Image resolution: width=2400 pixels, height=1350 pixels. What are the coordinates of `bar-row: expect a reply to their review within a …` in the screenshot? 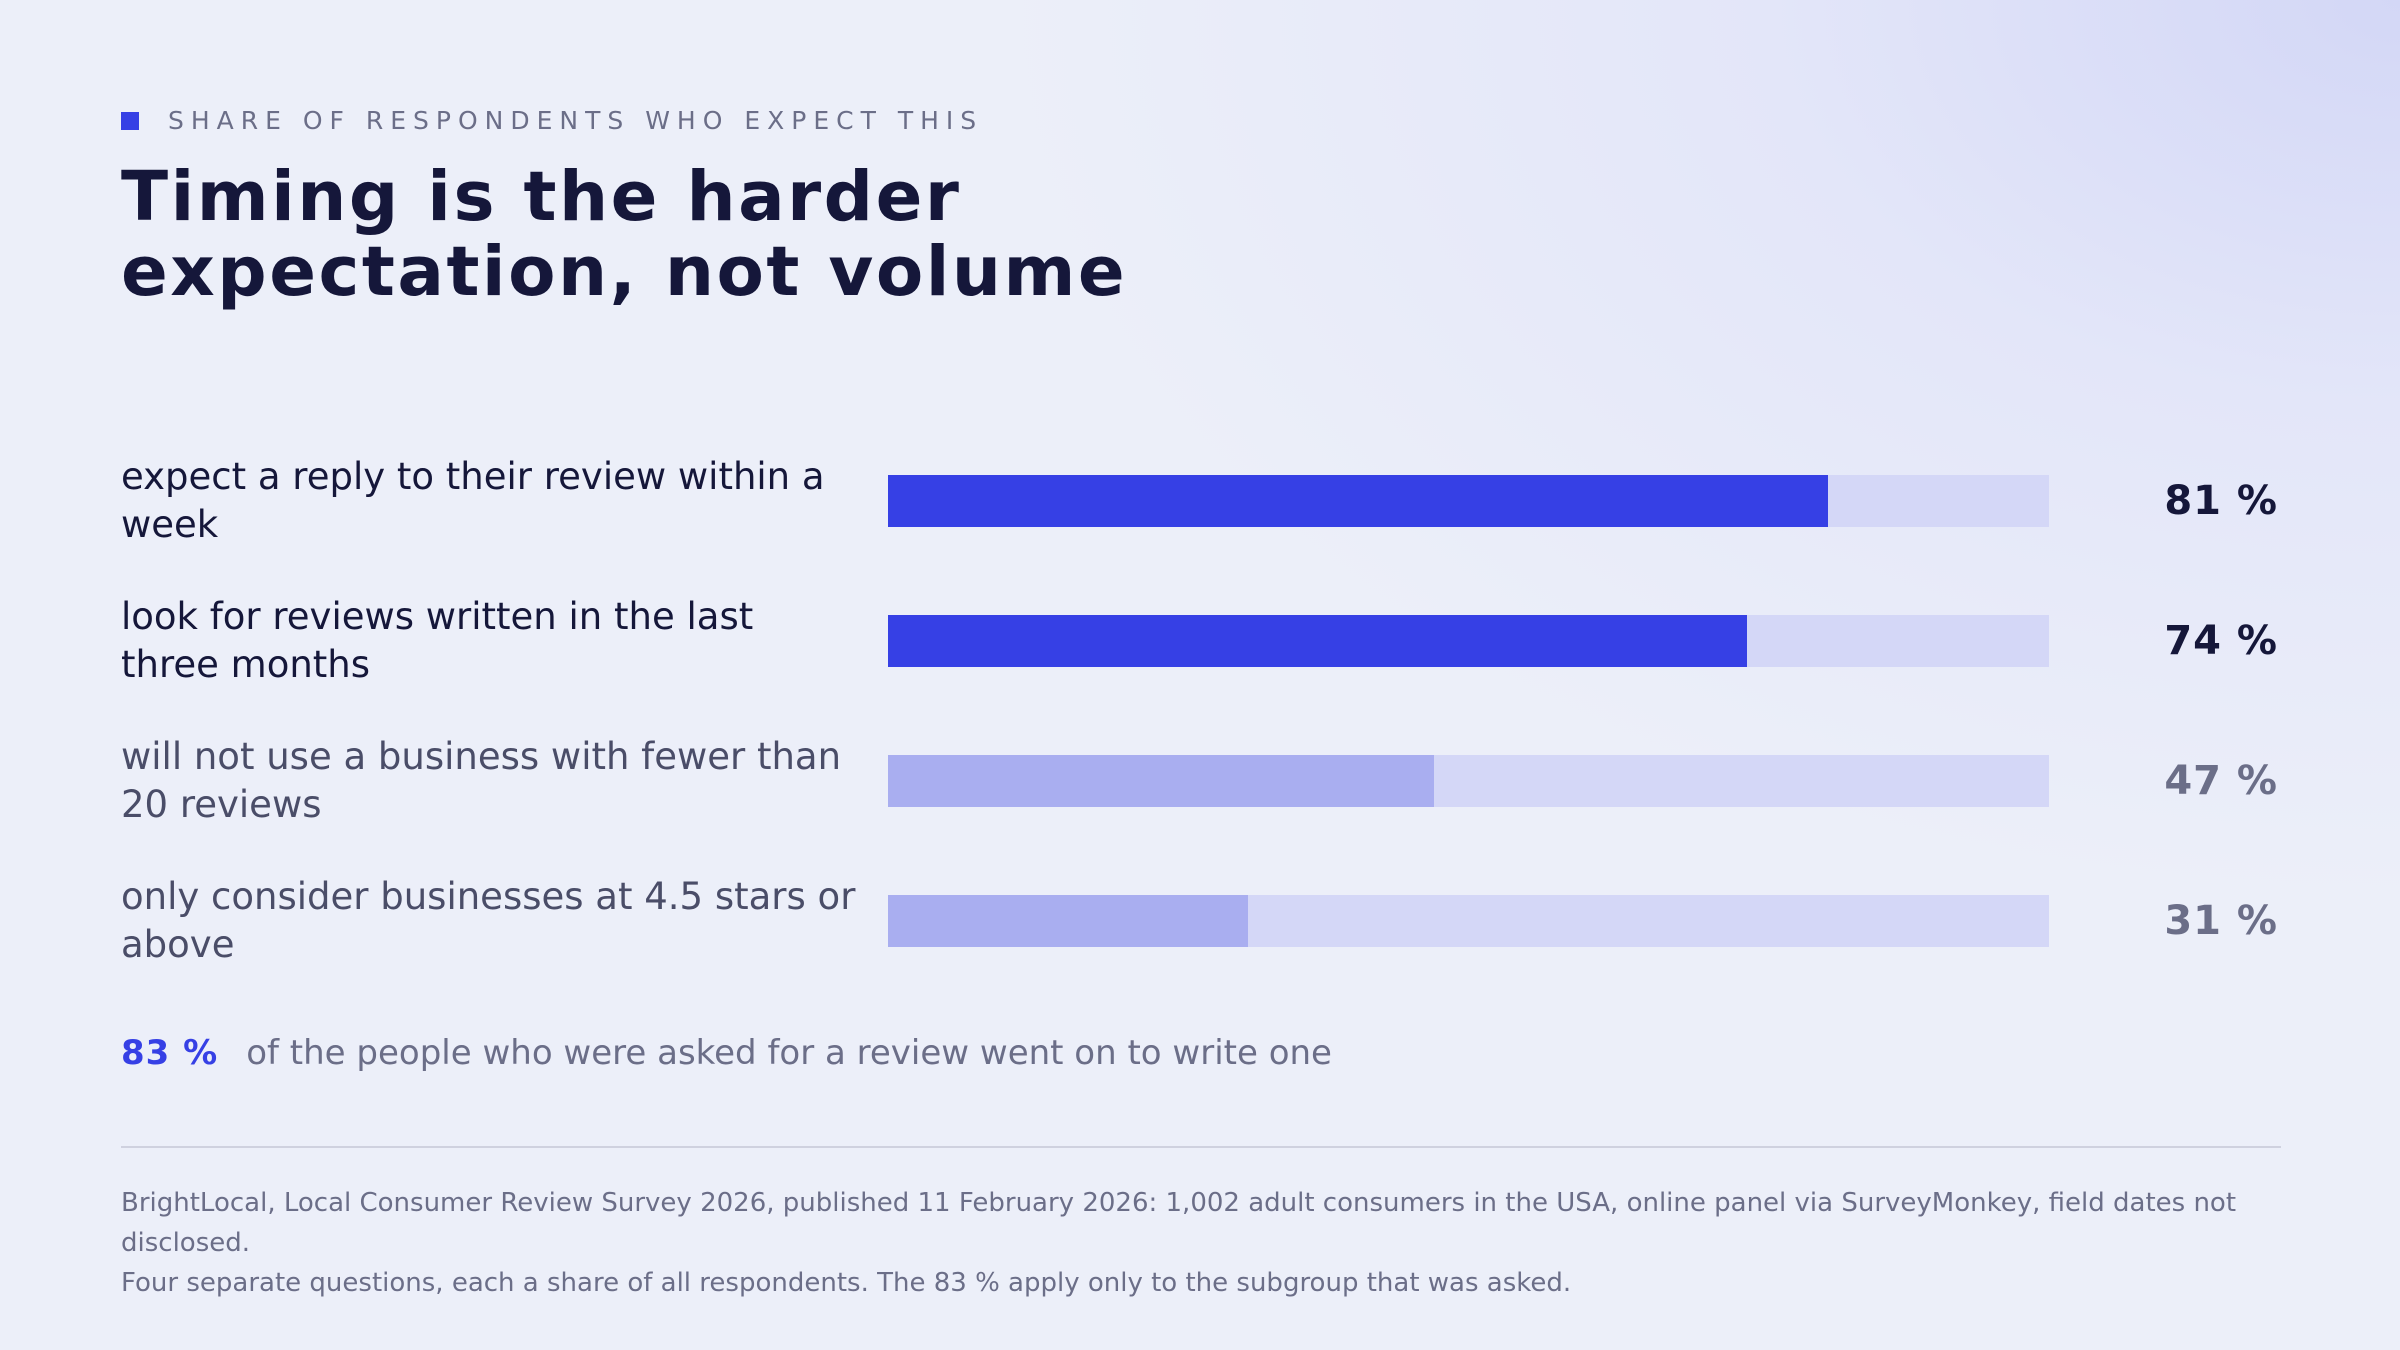 It's located at (1200, 501).